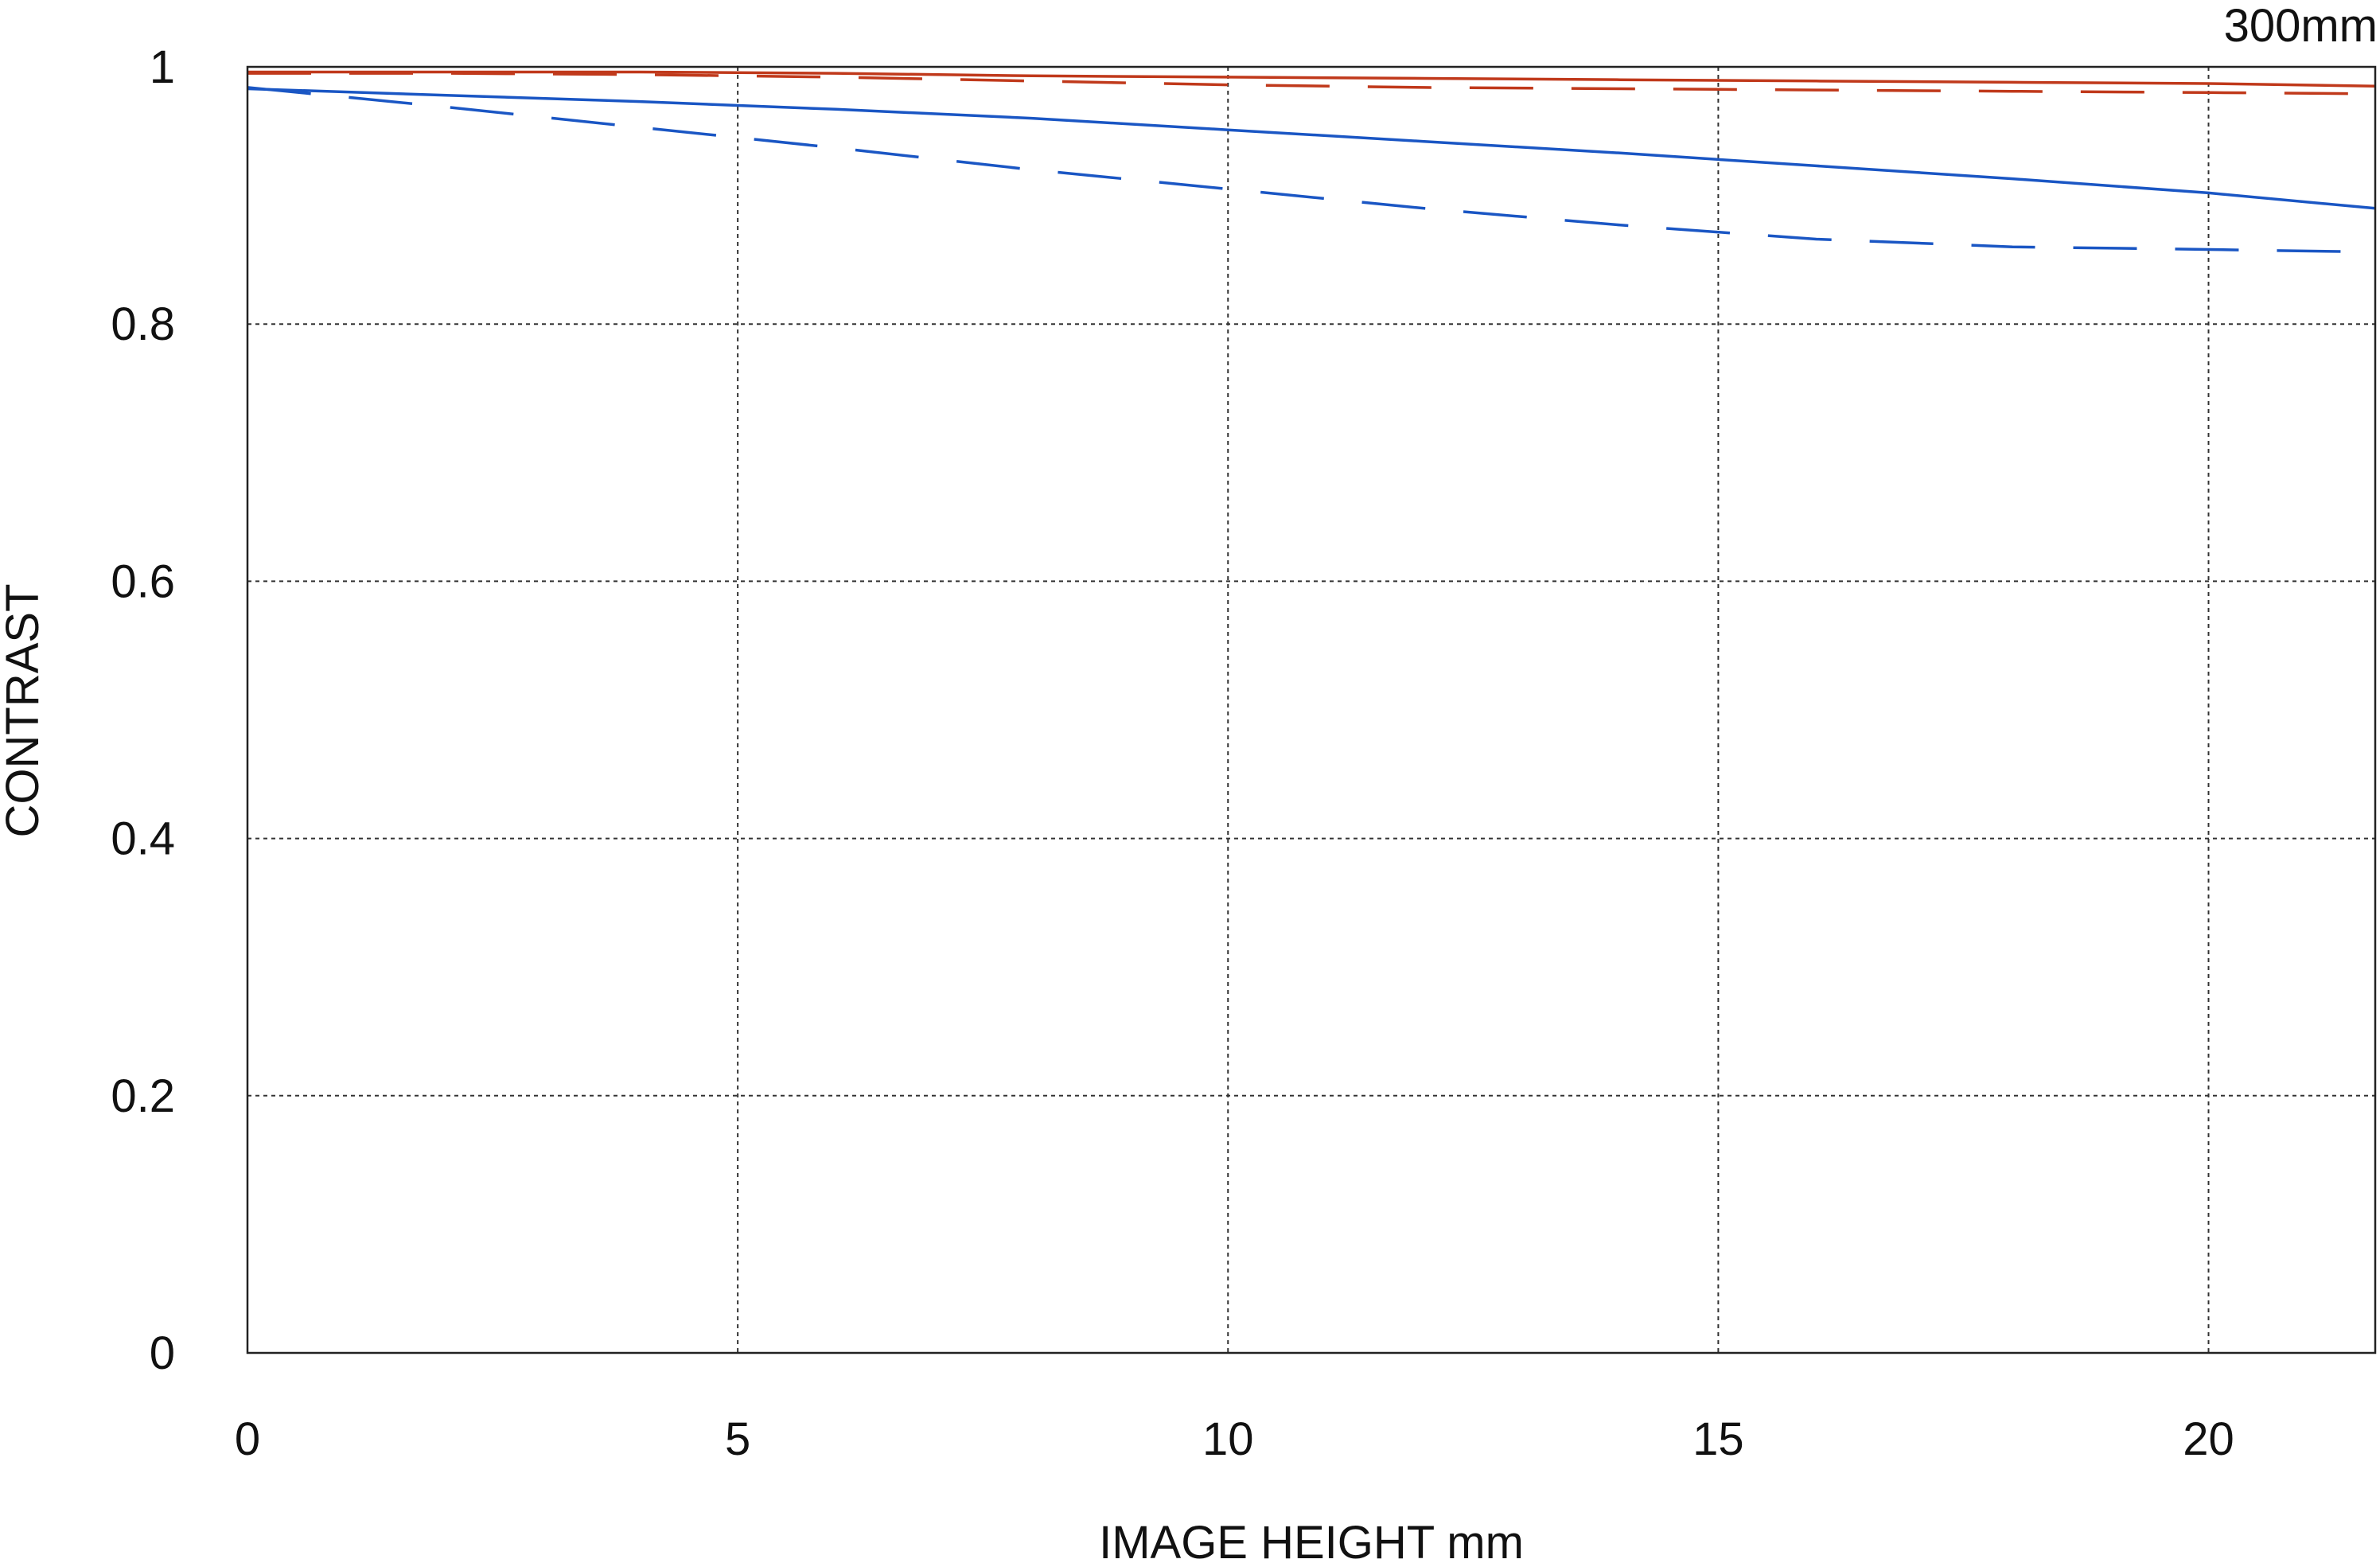 The height and width of the screenshot is (1563, 2380). I want to click on focal-length-label: 300mm, so click(2301, 26).